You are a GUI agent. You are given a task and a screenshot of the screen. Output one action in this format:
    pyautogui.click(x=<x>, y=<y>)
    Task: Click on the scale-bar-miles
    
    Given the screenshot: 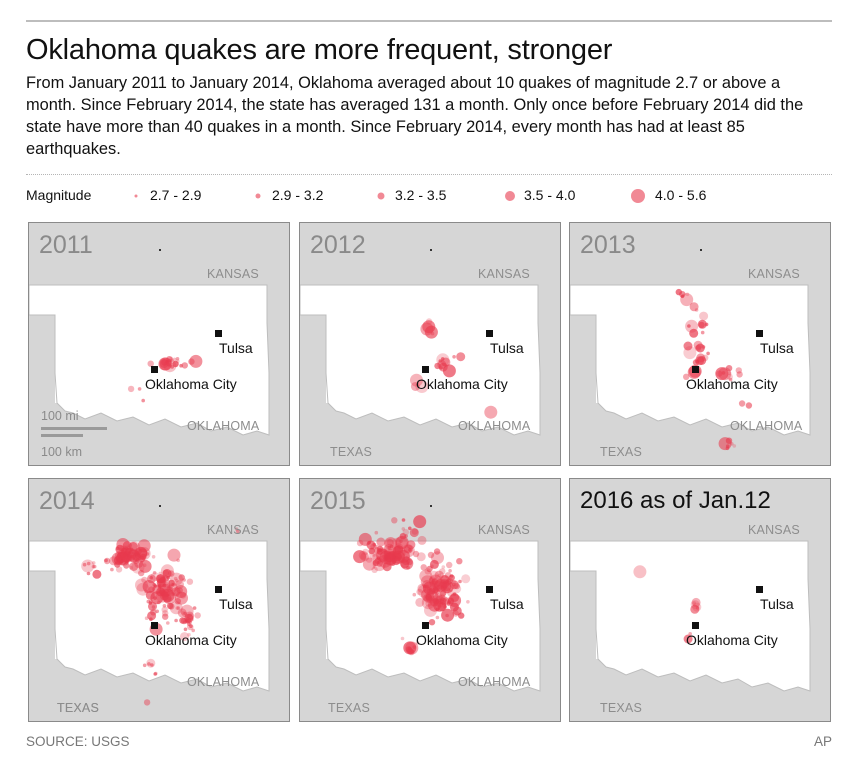 What is the action you would take?
    pyautogui.click(x=74, y=428)
    